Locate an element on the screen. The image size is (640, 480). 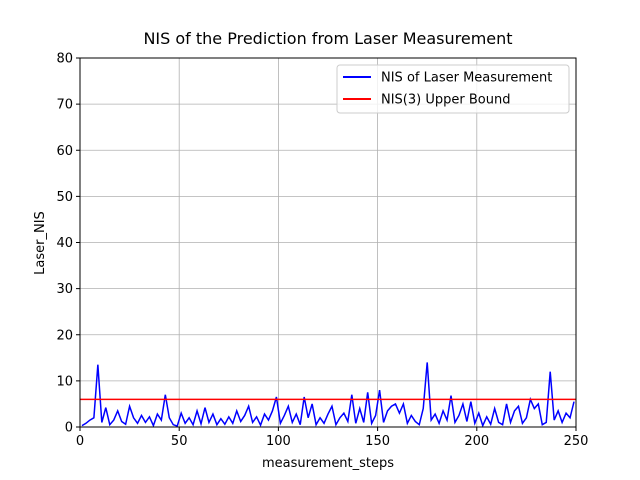
line is located at coordinates (328, 395).